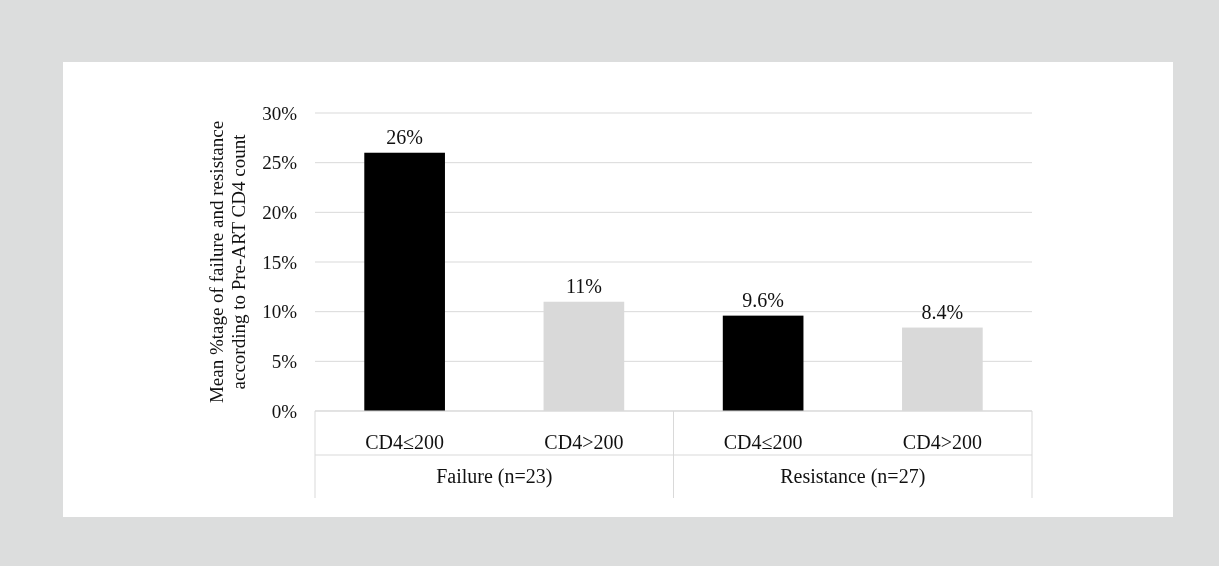 Image resolution: width=1219 pixels, height=566 pixels. I want to click on data-label: 8.4%, so click(942, 311).